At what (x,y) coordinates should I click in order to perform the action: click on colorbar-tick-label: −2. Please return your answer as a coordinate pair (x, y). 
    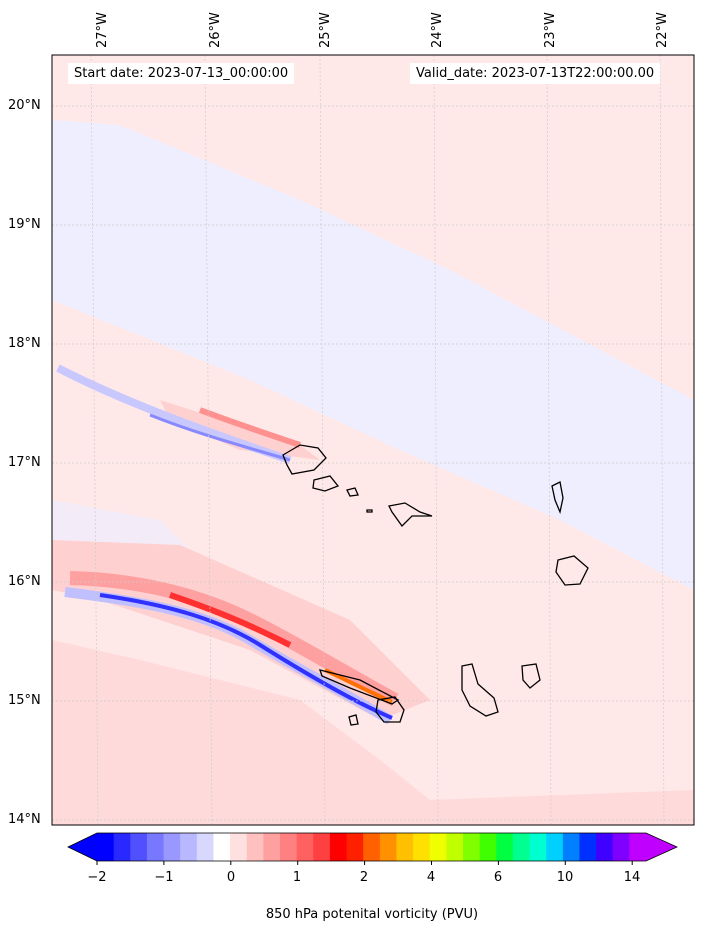
    Looking at the image, I should click on (97, 877).